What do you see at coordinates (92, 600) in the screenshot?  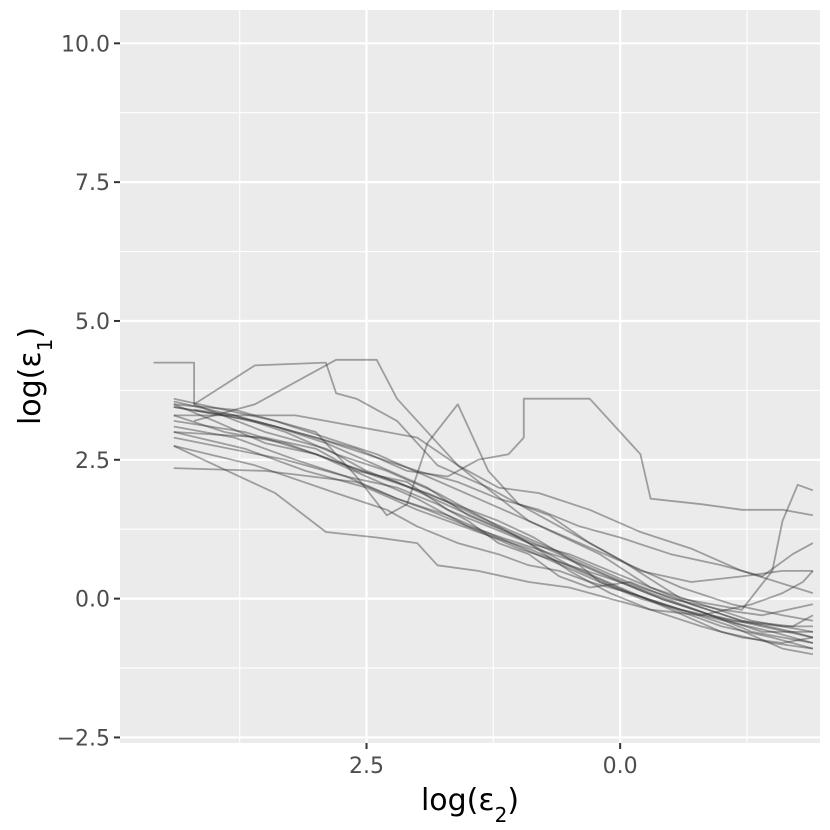 I see `y-tick-label: 0.0` at bounding box center [92, 600].